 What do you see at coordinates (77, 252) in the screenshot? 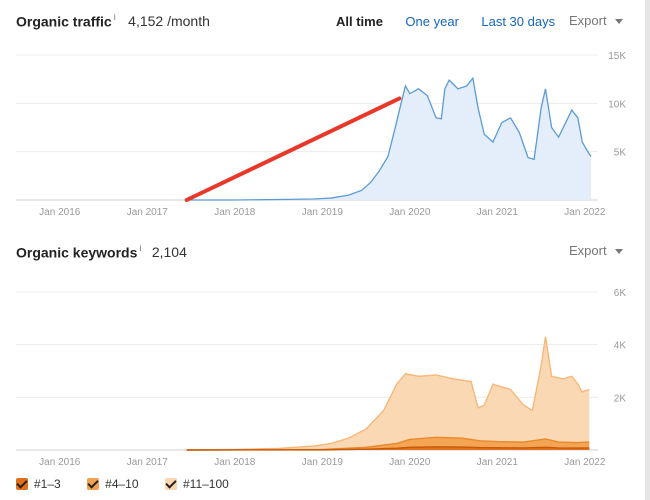
I see `organic-keywords-title: Organic keywords` at bounding box center [77, 252].